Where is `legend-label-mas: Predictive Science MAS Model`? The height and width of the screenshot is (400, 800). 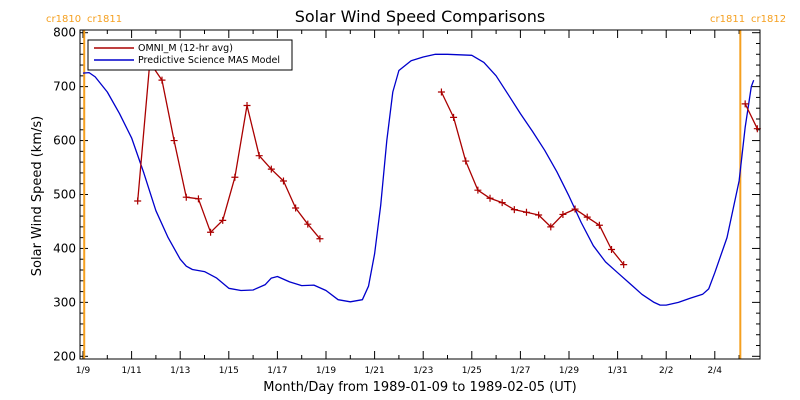 legend-label-mas: Predictive Science MAS Model is located at coordinates (209, 60).